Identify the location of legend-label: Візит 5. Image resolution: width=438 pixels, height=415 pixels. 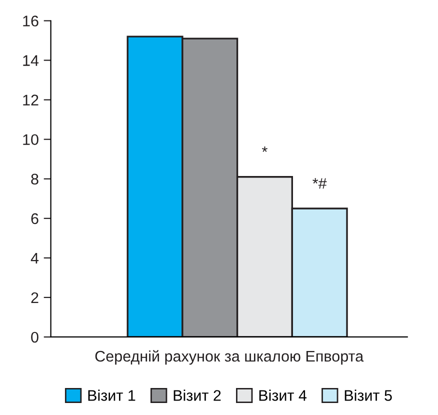
(368, 395).